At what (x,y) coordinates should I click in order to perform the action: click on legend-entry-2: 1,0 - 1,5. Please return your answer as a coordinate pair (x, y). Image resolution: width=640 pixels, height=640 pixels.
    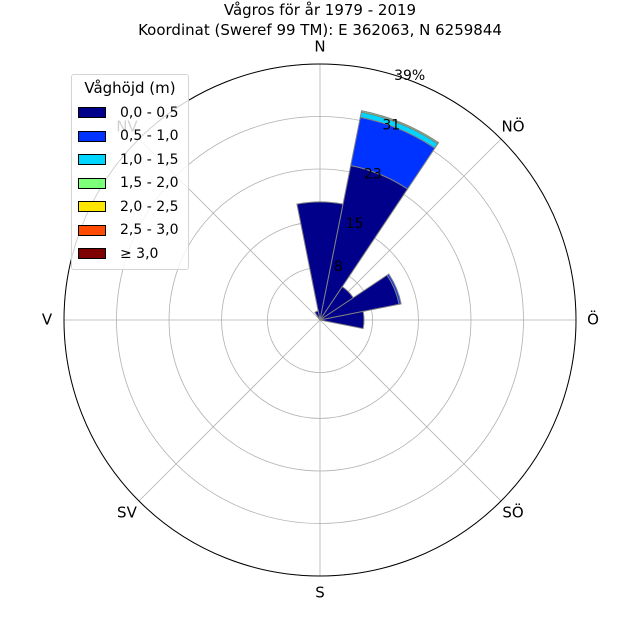
    Looking at the image, I should click on (130, 160).